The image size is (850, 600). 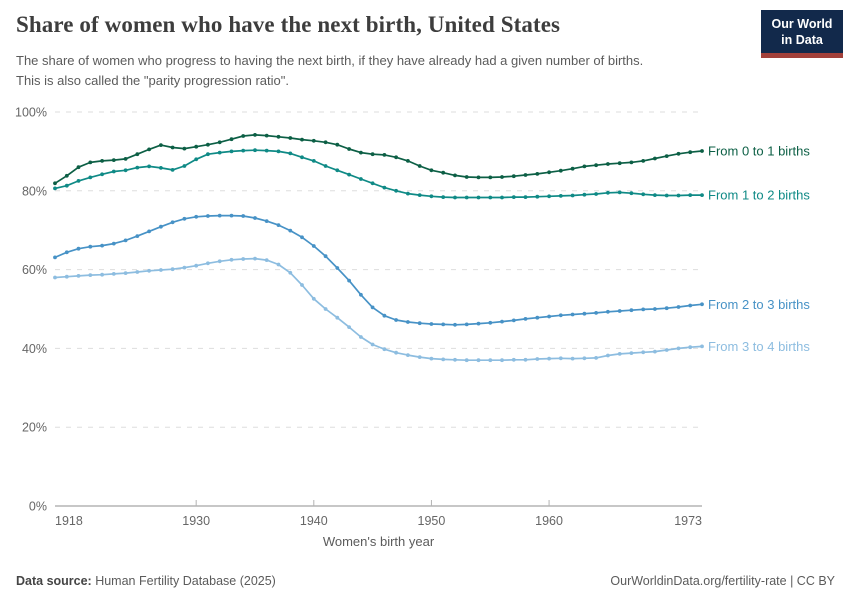 I want to click on series-line-from-0-to-1-births, so click(x=378, y=159).